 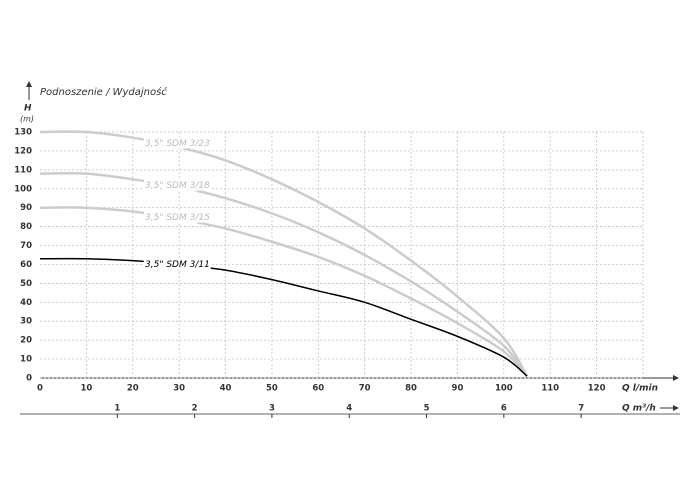 I want to click on y-tick-label: 0, so click(x=29, y=379).